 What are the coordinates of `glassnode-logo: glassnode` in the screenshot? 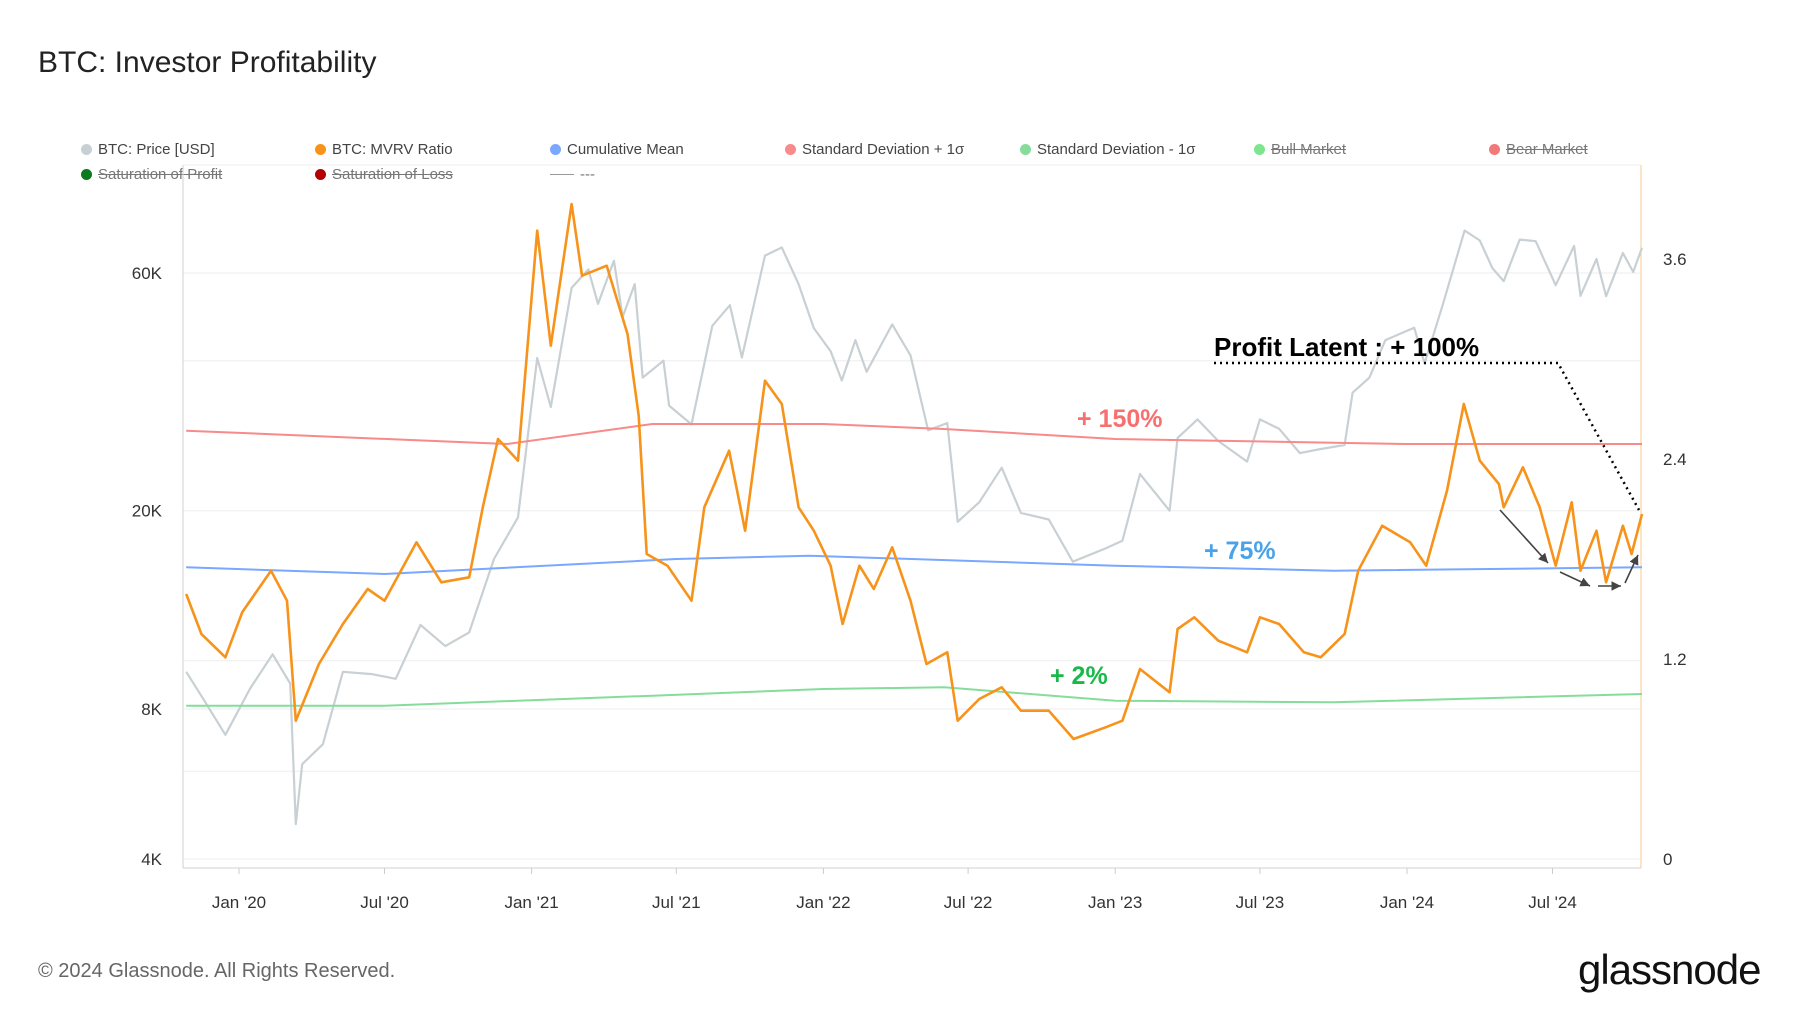 It's located at (1669, 969).